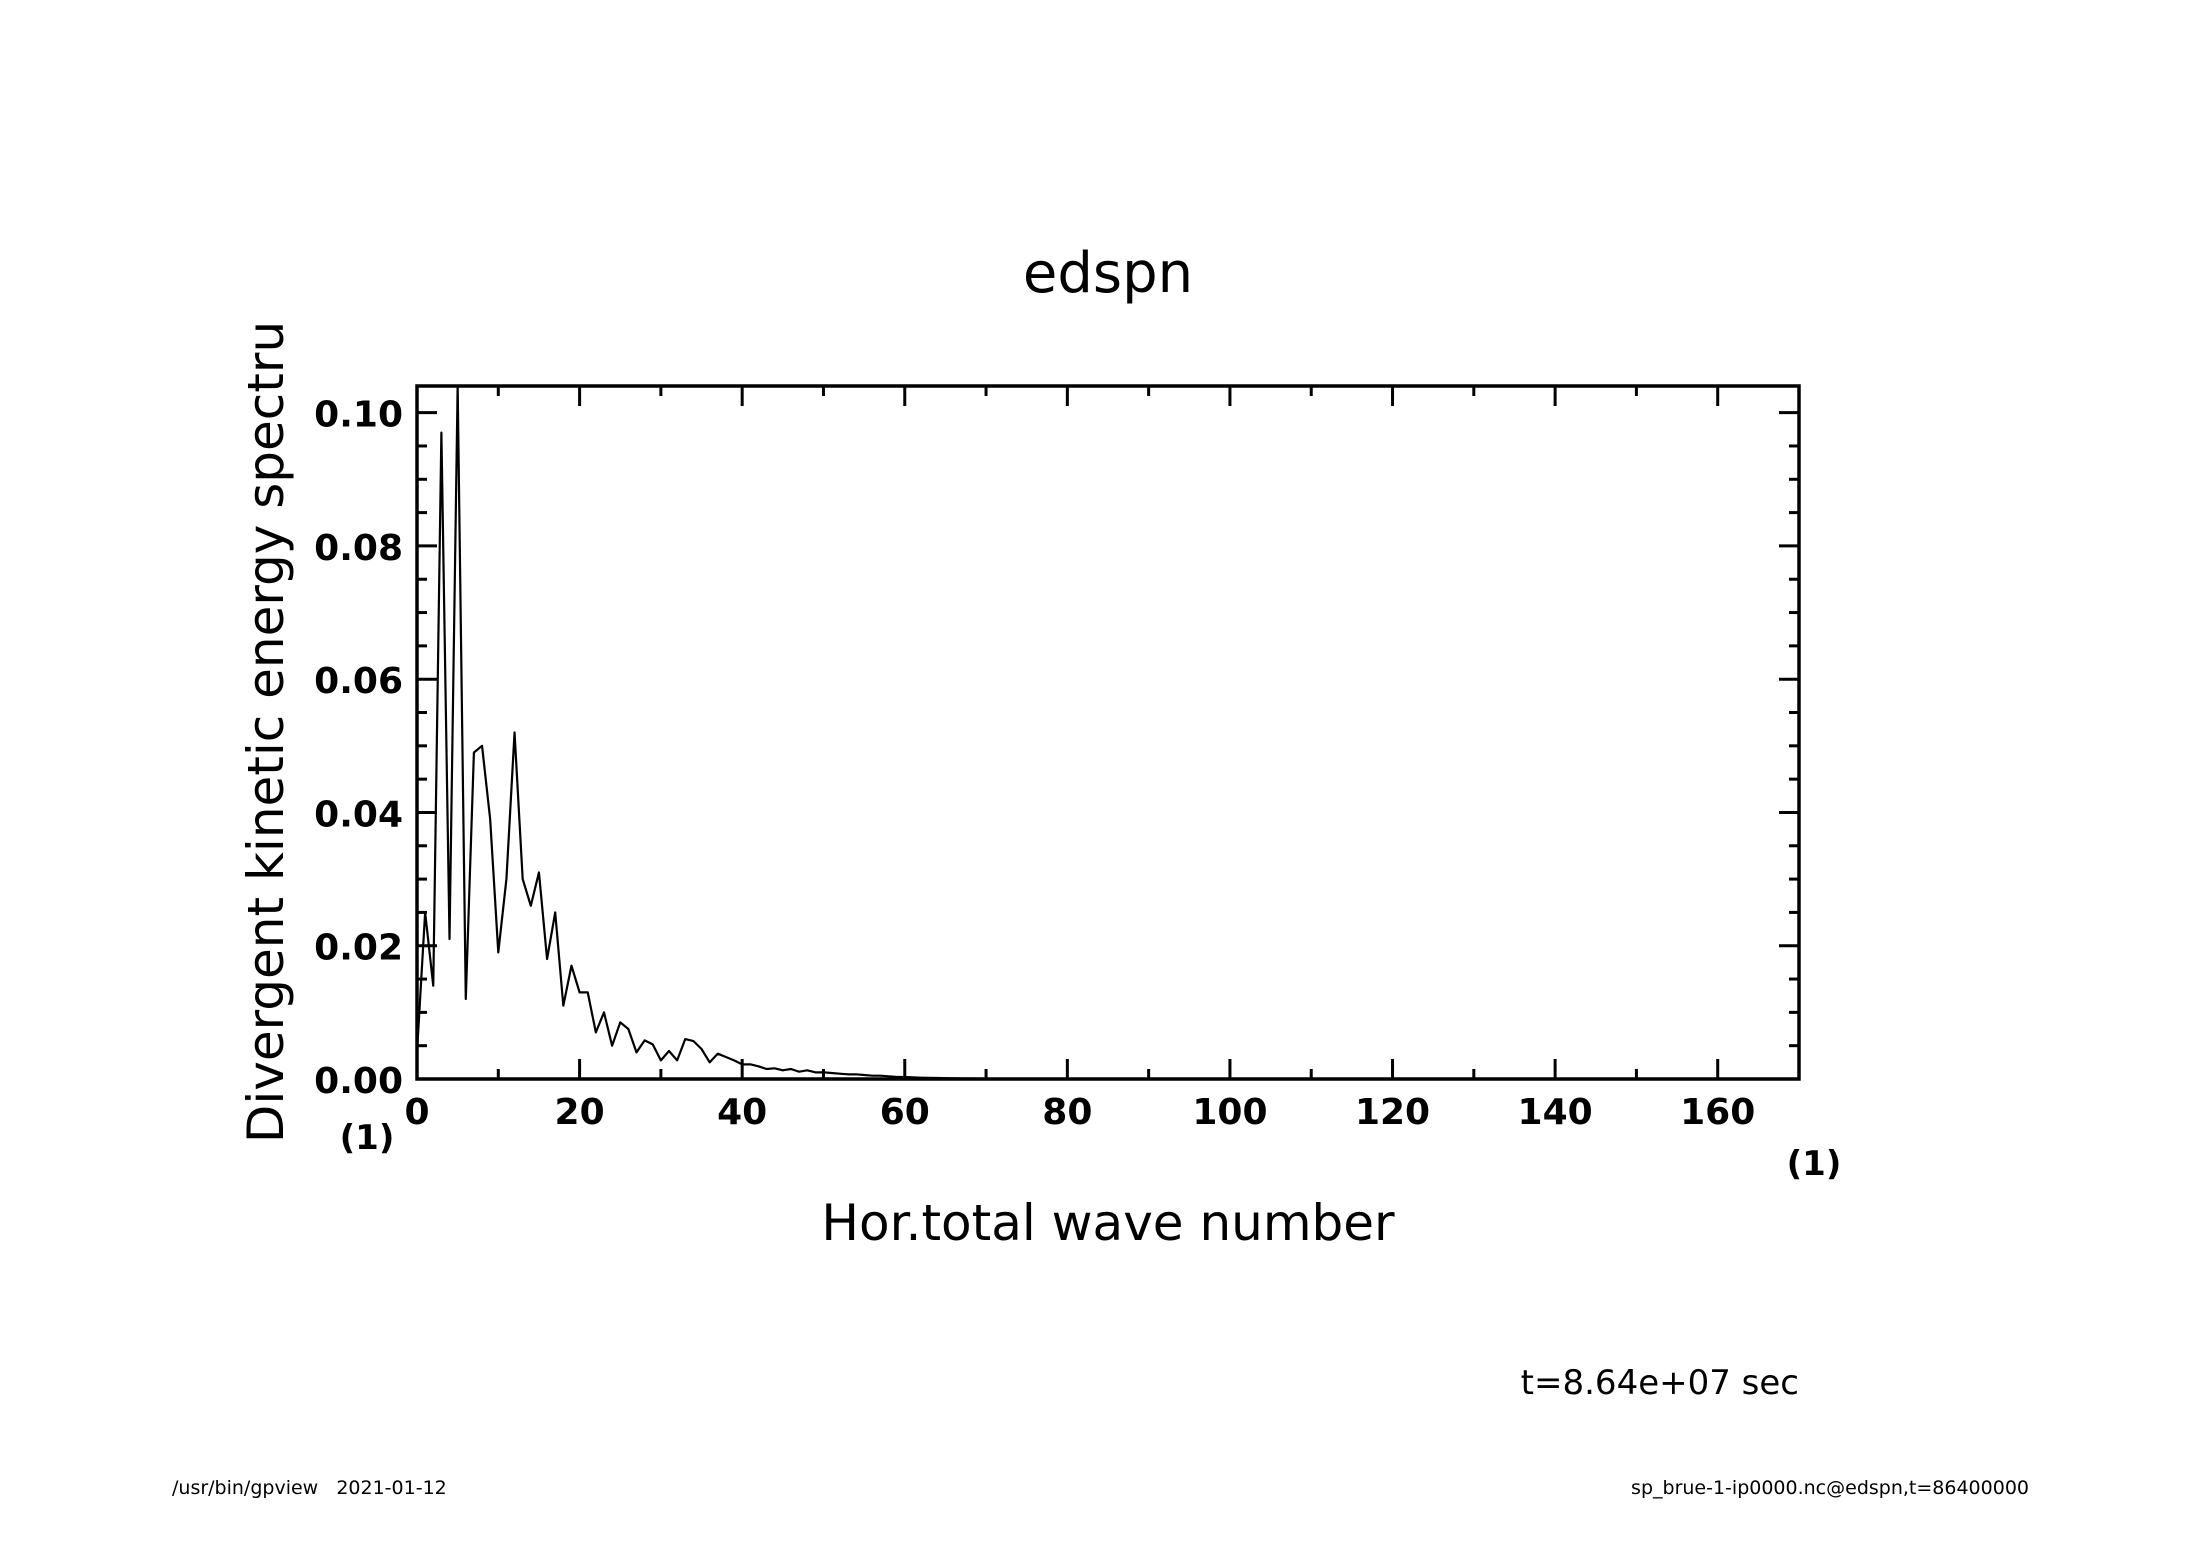  Describe the element at coordinates (1660, 1383) in the screenshot. I see `time-annotation: t=8.64e+07 sec` at that location.